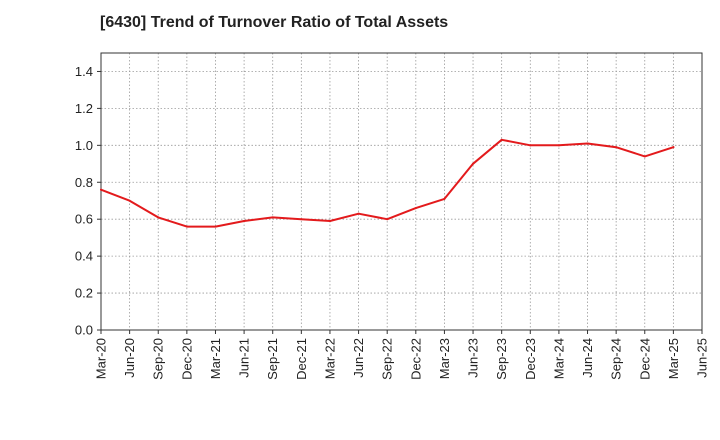  What do you see at coordinates (301, 359) in the screenshot?
I see `x-tick-label: Dec-21` at bounding box center [301, 359].